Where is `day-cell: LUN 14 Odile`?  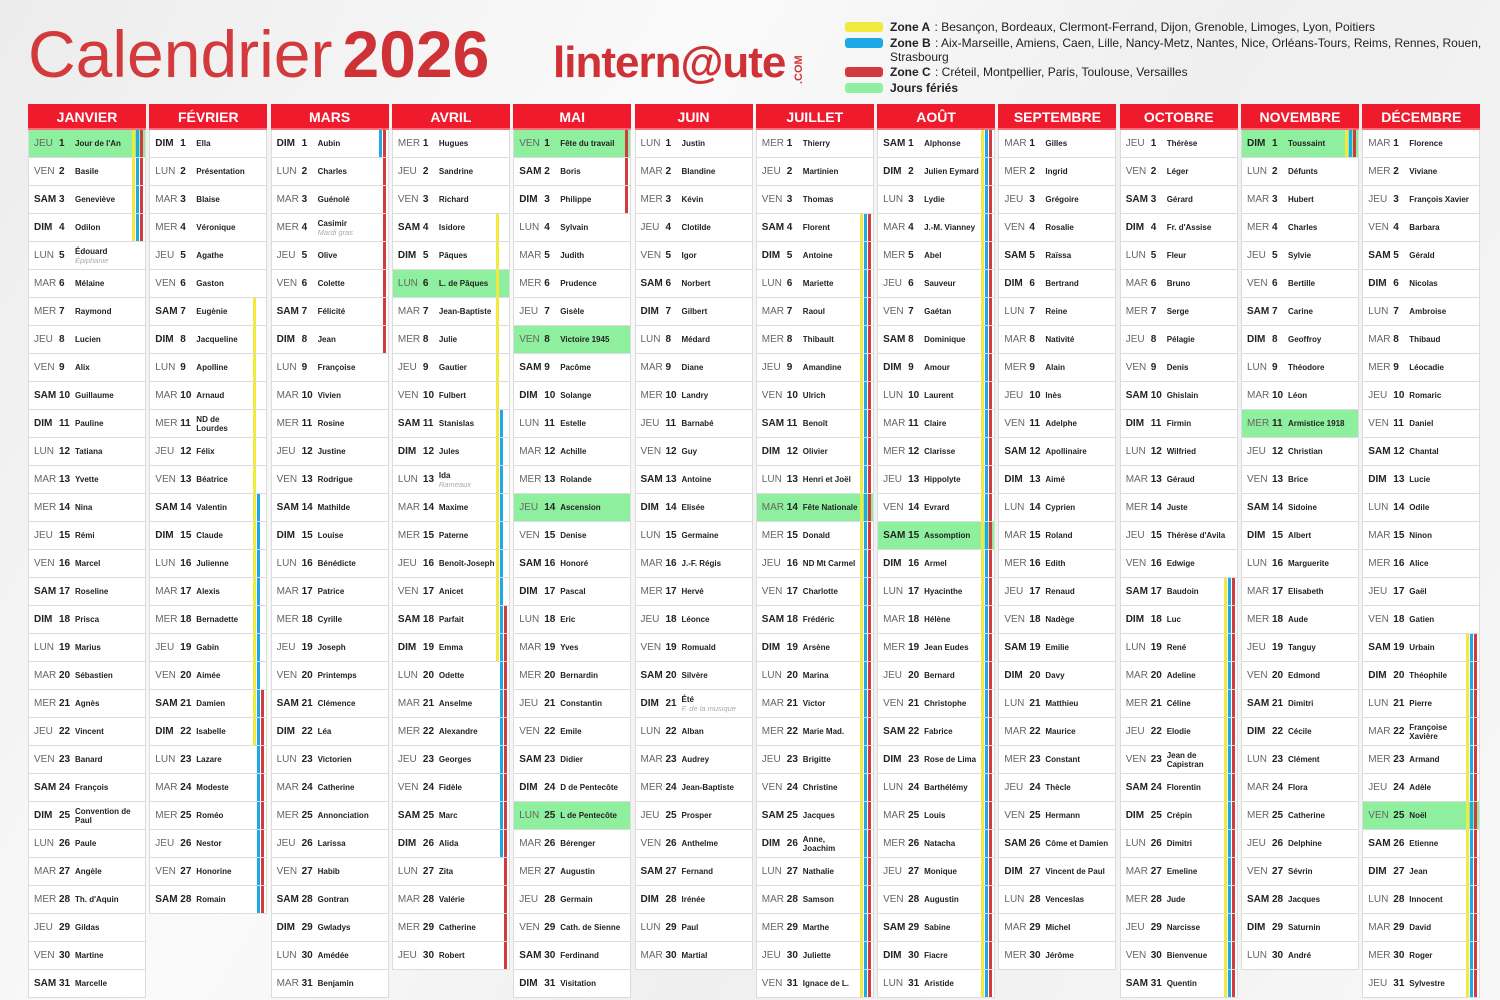
day-cell: LUN 14 Odile is located at coordinates (1421, 508).